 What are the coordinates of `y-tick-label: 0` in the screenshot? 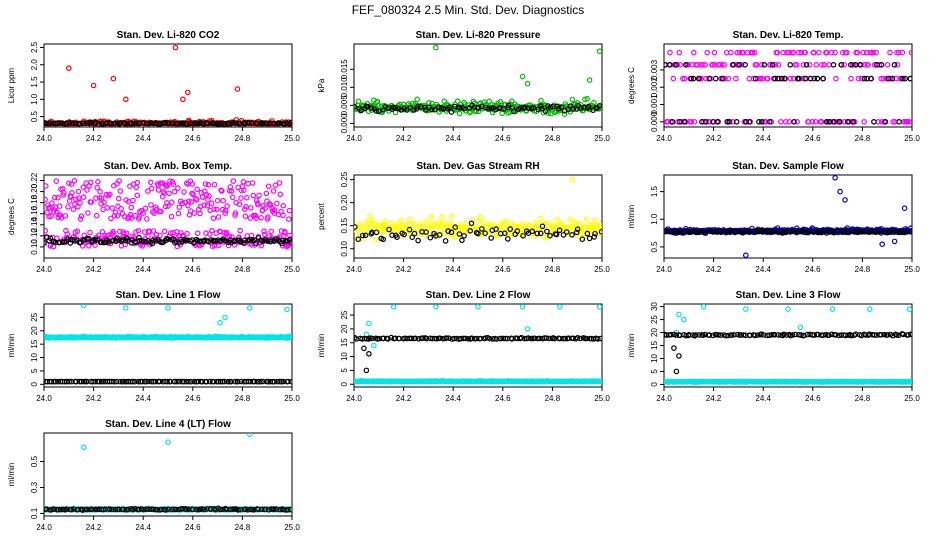 It's located at (344, 383).